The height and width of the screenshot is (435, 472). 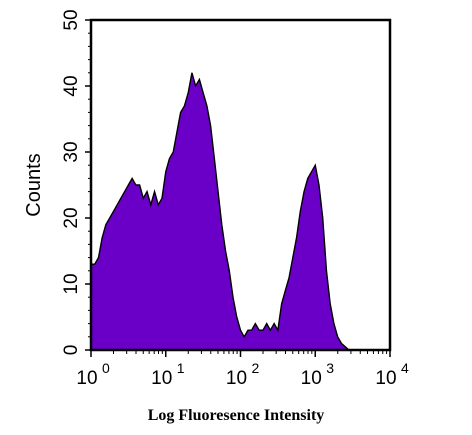 What do you see at coordinates (71, 19) in the screenshot?
I see `y-tick-label: 50` at bounding box center [71, 19].